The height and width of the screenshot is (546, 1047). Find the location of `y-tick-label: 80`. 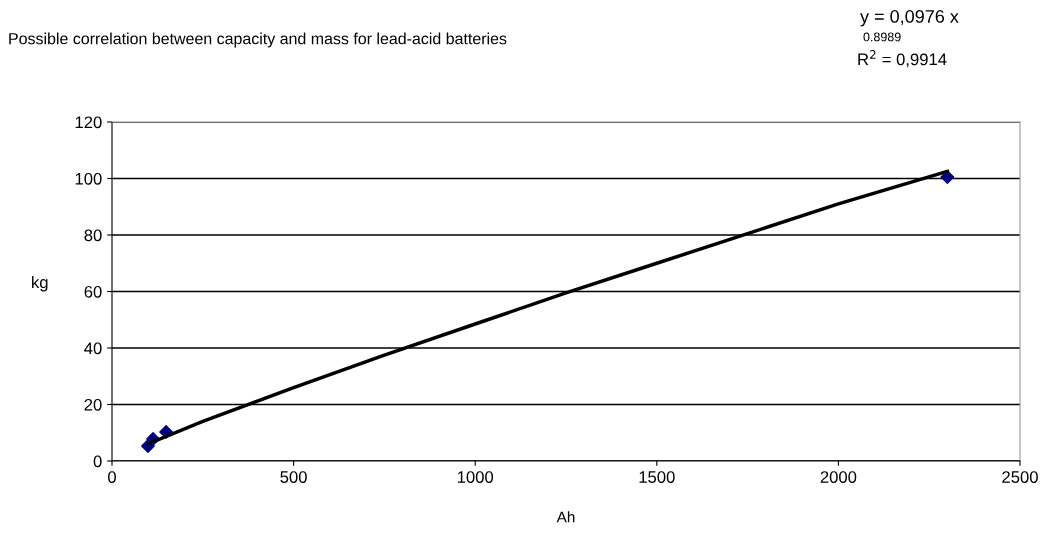

y-tick-label: 80 is located at coordinates (93, 235).